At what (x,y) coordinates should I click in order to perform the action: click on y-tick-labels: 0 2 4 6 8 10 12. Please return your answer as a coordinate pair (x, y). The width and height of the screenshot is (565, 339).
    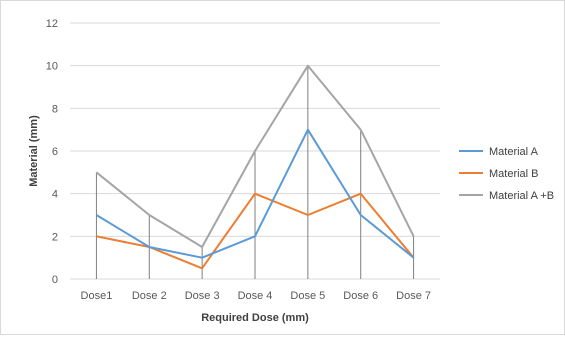
    Looking at the image, I should click on (52, 152).